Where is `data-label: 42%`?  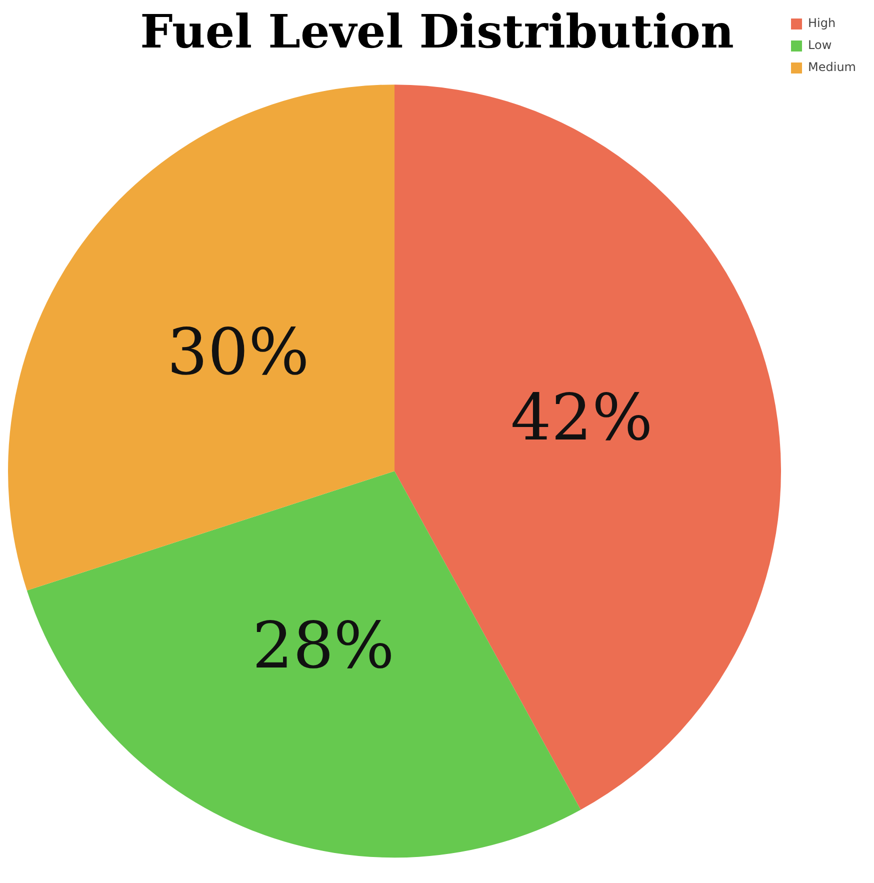 data-label: 42% is located at coordinates (581, 419).